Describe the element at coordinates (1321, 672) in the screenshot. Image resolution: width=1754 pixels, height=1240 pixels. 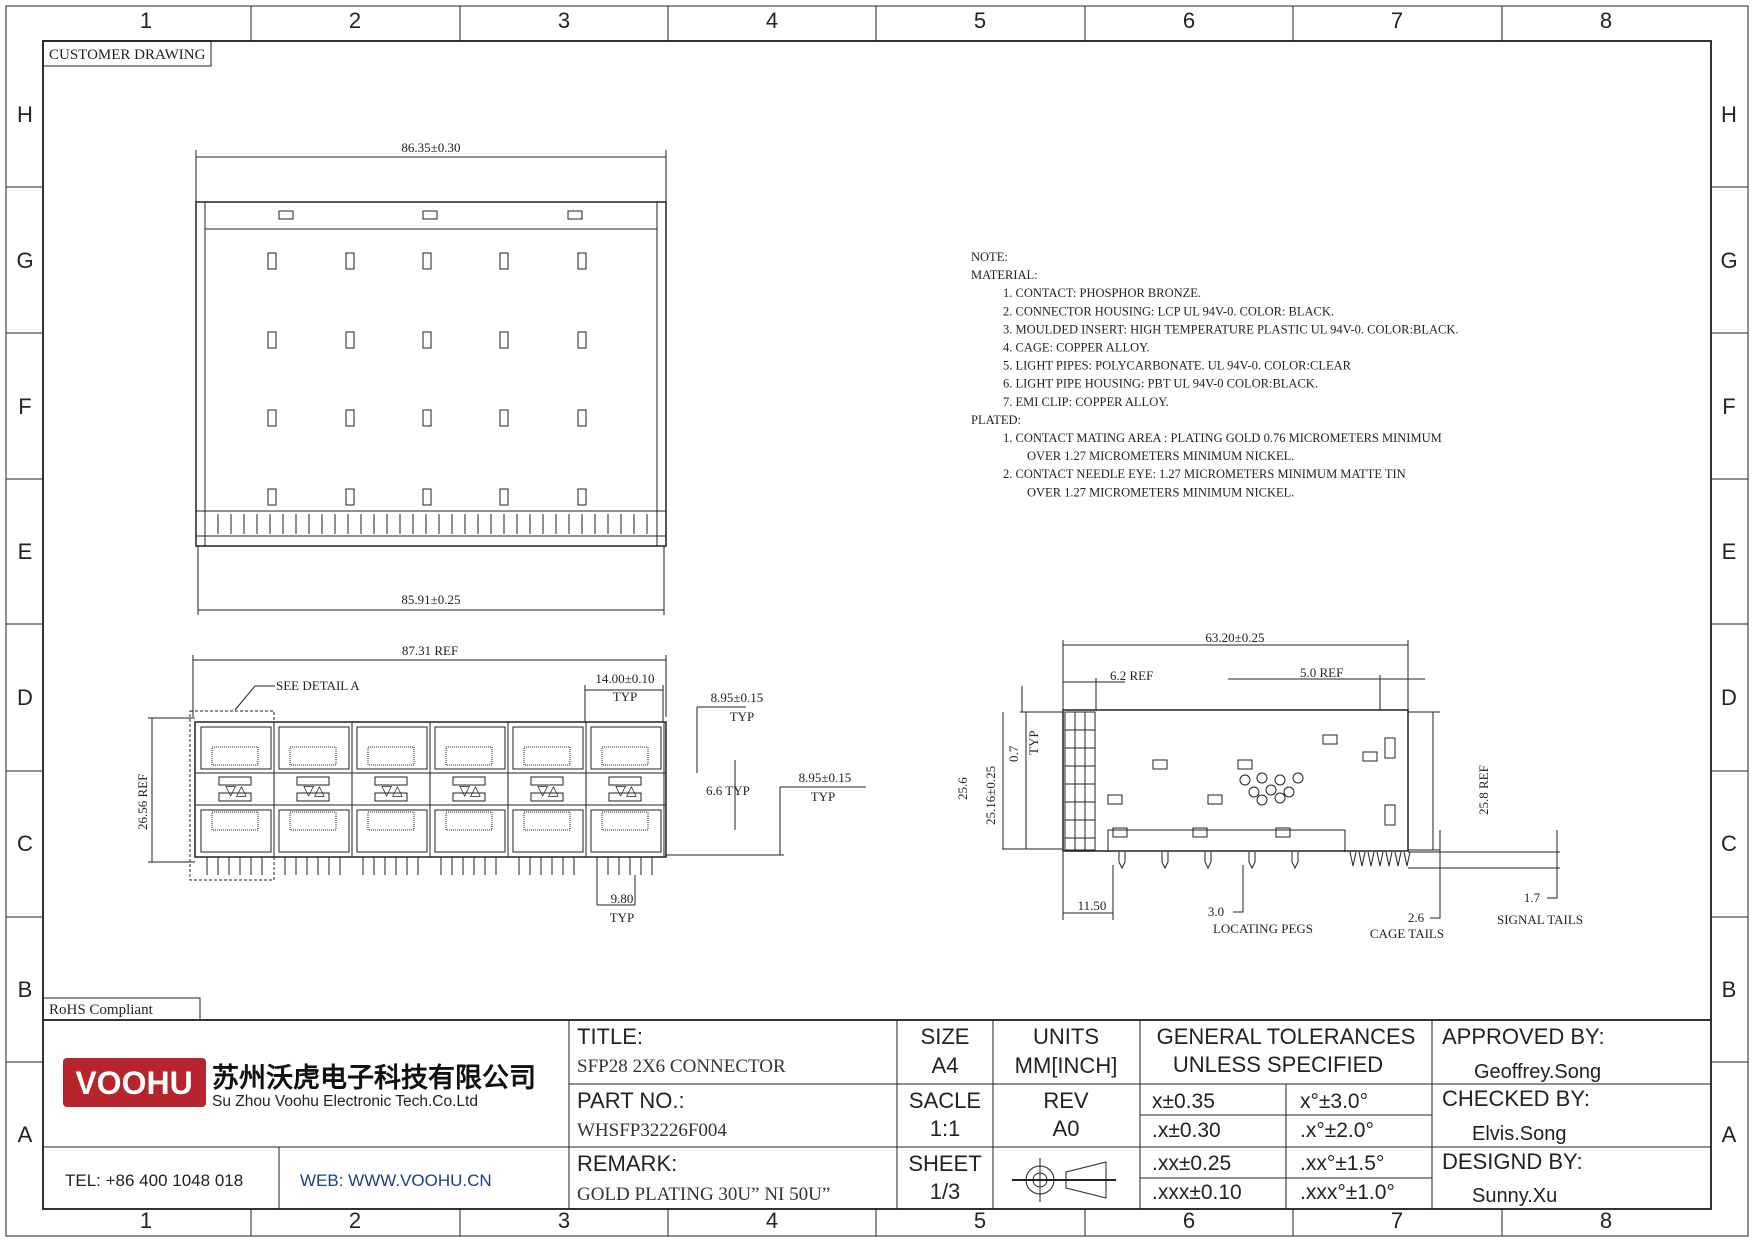
I see `dim-rear-ref: 5.0 REF` at that location.